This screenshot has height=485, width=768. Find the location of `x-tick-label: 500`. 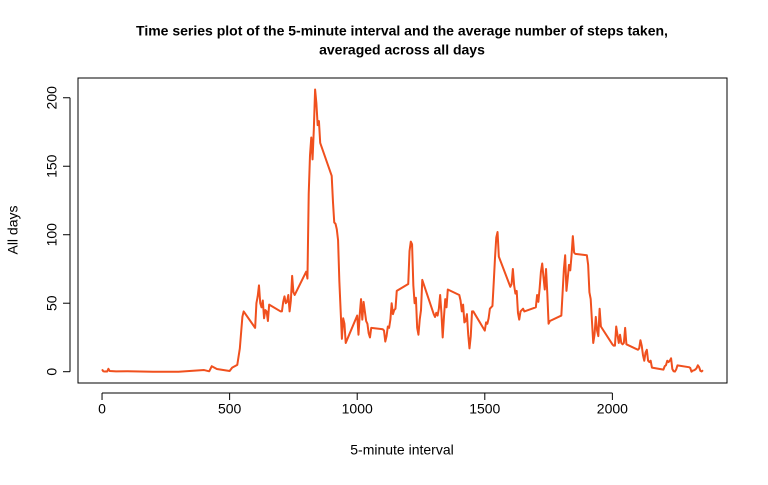

x-tick-label: 500 is located at coordinates (230, 409).